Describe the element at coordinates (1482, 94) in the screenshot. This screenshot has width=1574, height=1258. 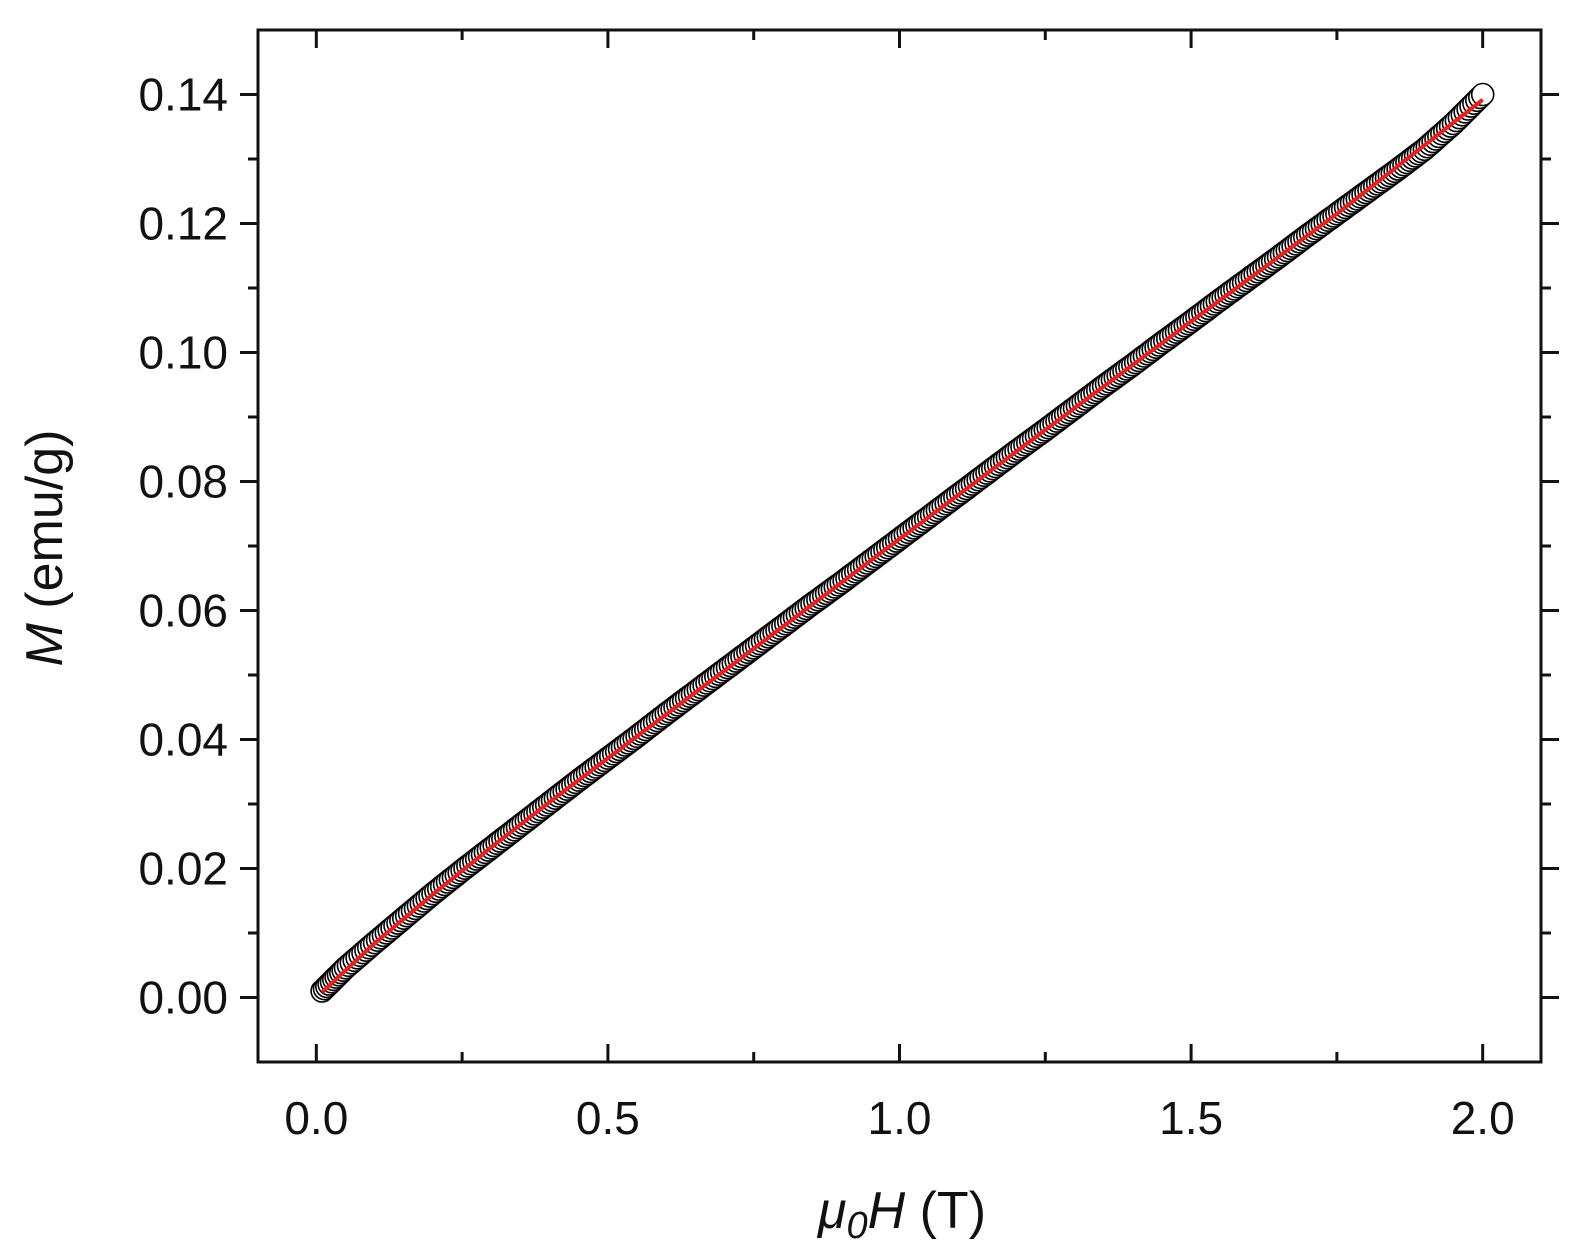
I see `data-point` at that location.